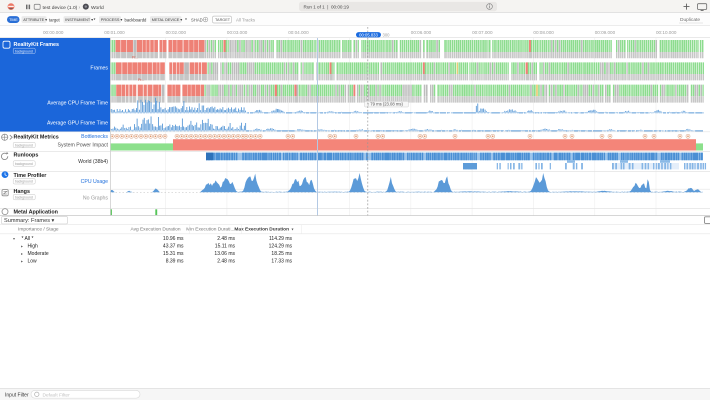 Image resolution: width=710 pixels, height=400 pixels. I want to click on svg-text: 43.37 ms, so click(173, 247).